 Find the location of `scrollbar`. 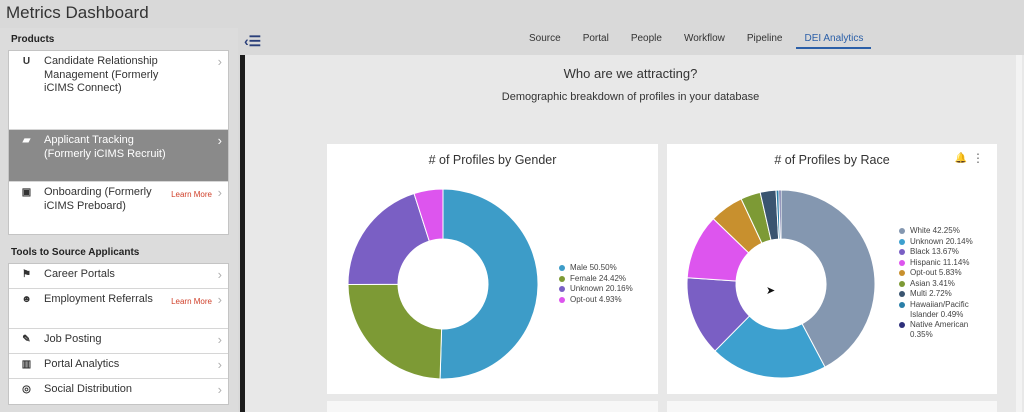

scrollbar is located at coordinates (1019, 233).